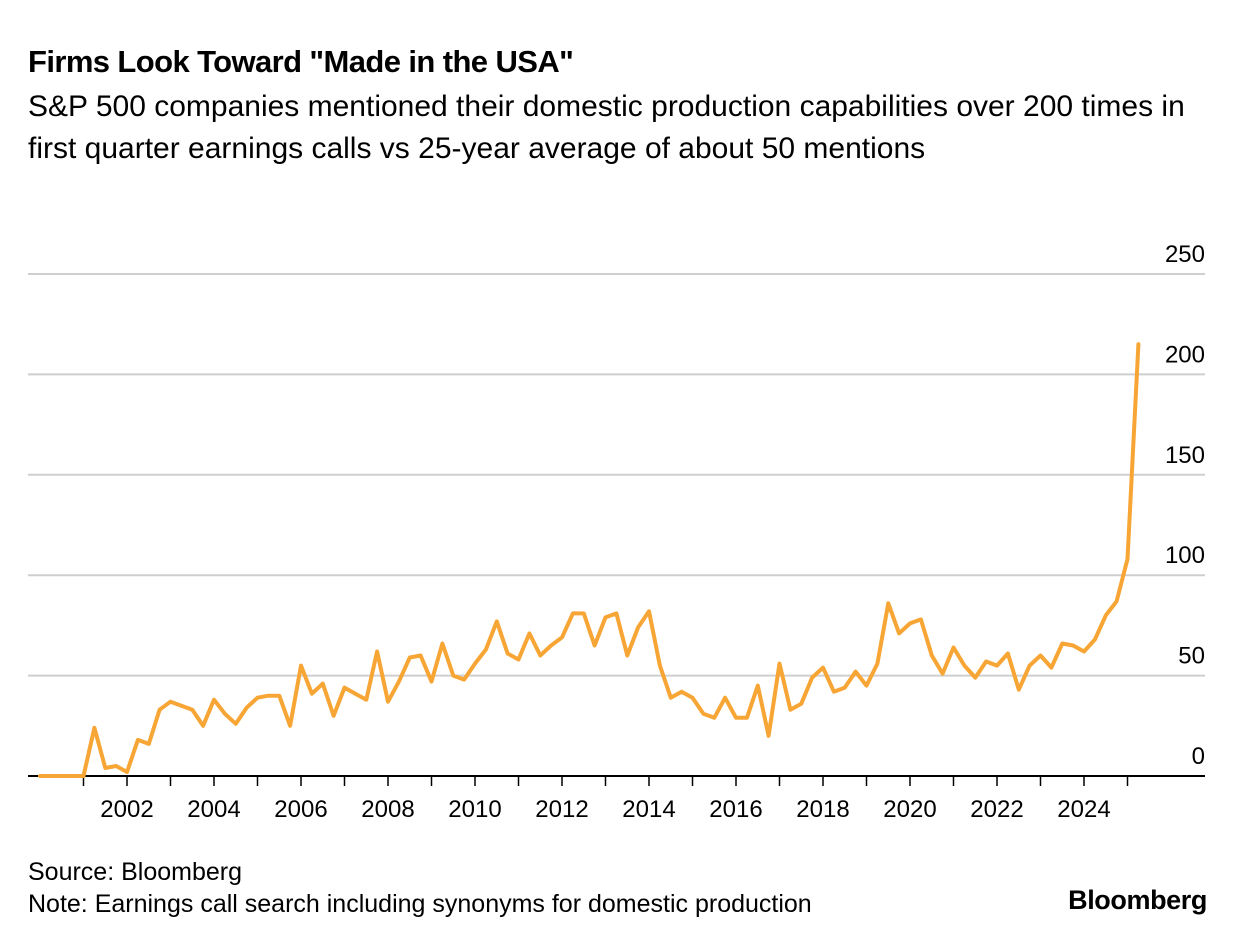 The image size is (1237, 946). What do you see at coordinates (986, 662) in the screenshot?
I see `data-point-2021-Q4` at bounding box center [986, 662].